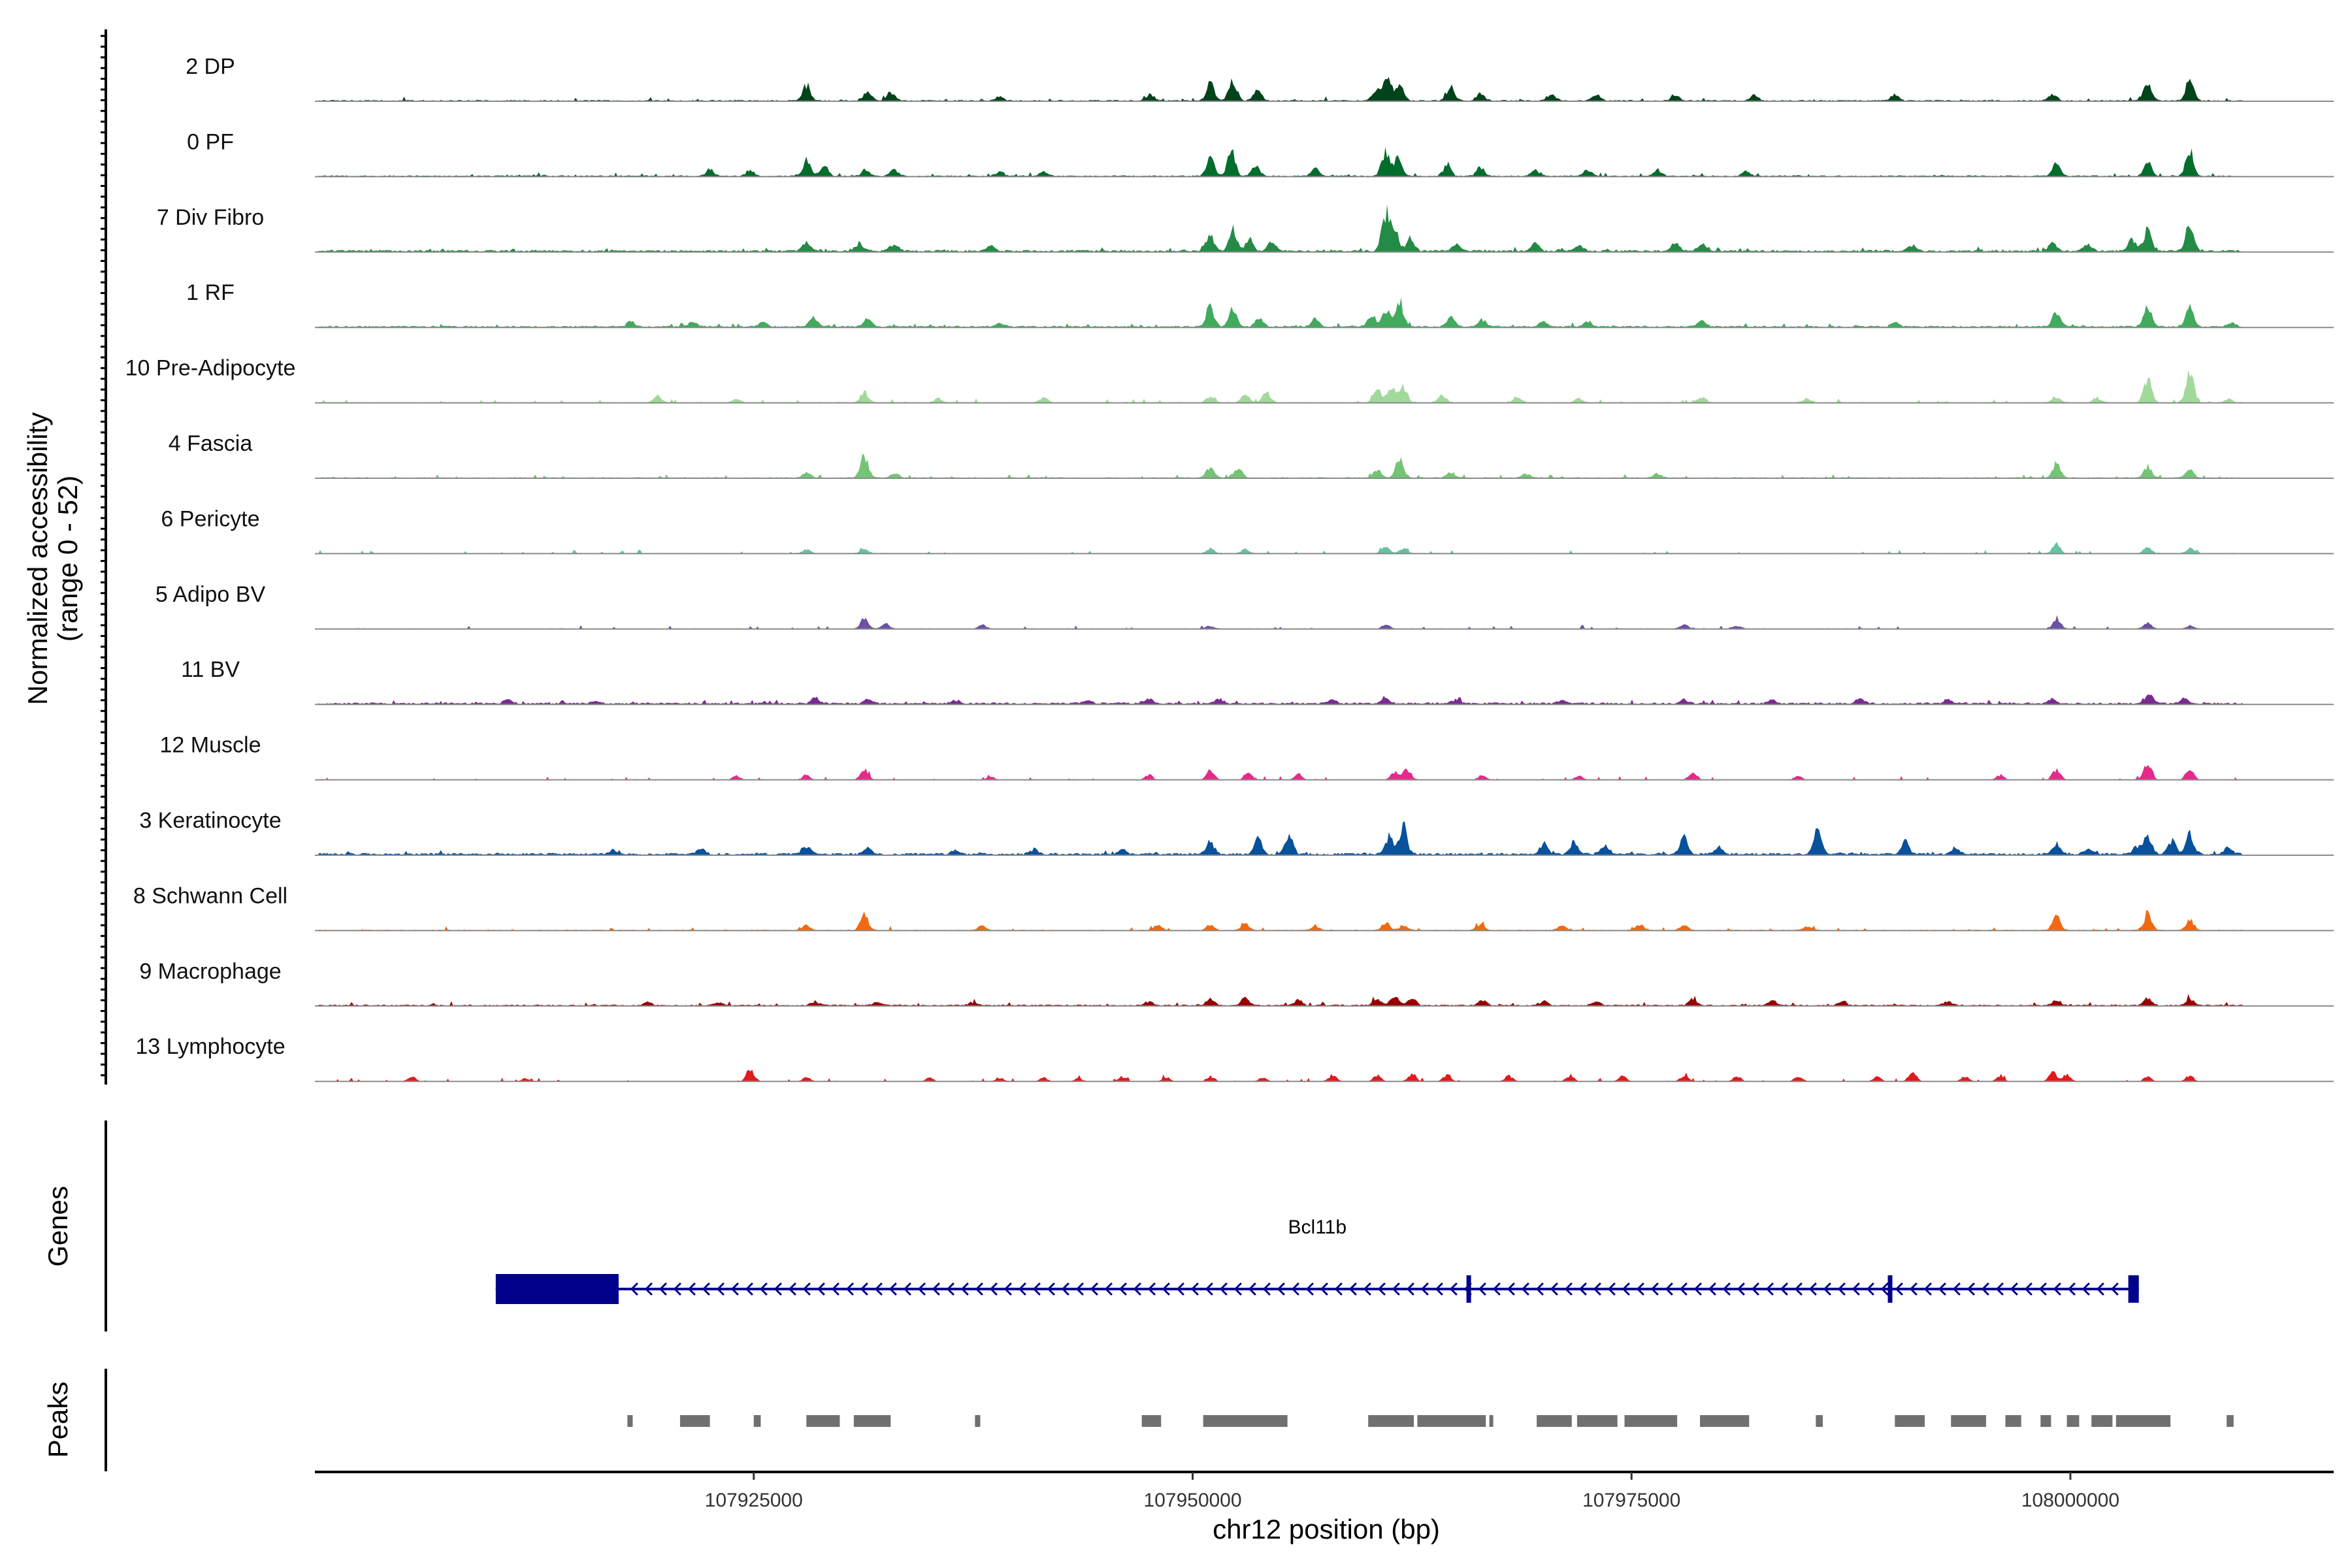 The height and width of the screenshot is (1568, 2352). What do you see at coordinates (1247, 757) in the screenshot?
I see `track-12-muscle: 12 Muscle` at bounding box center [1247, 757].